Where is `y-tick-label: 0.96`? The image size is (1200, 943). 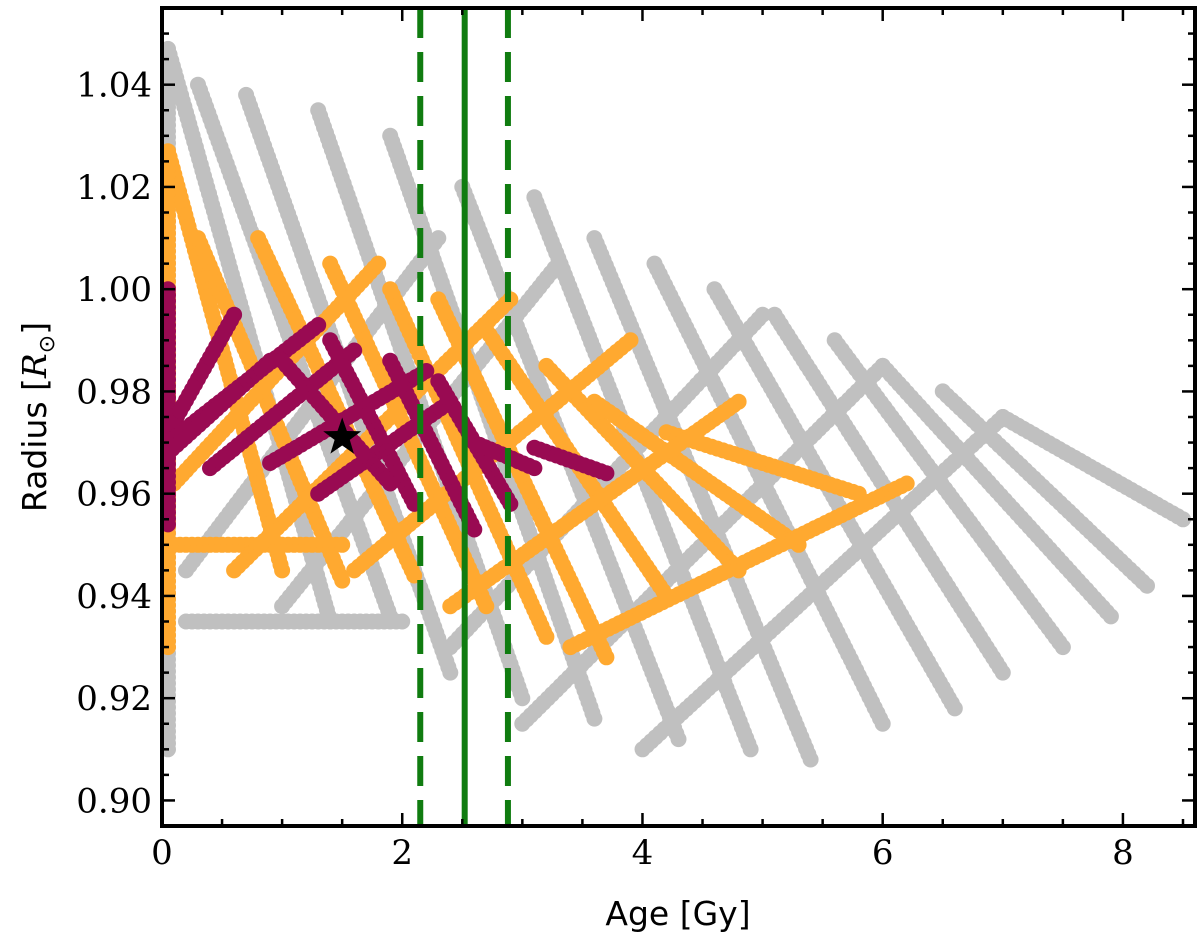
y-tick-label: 0.96 is located at coordinates (114, 495).